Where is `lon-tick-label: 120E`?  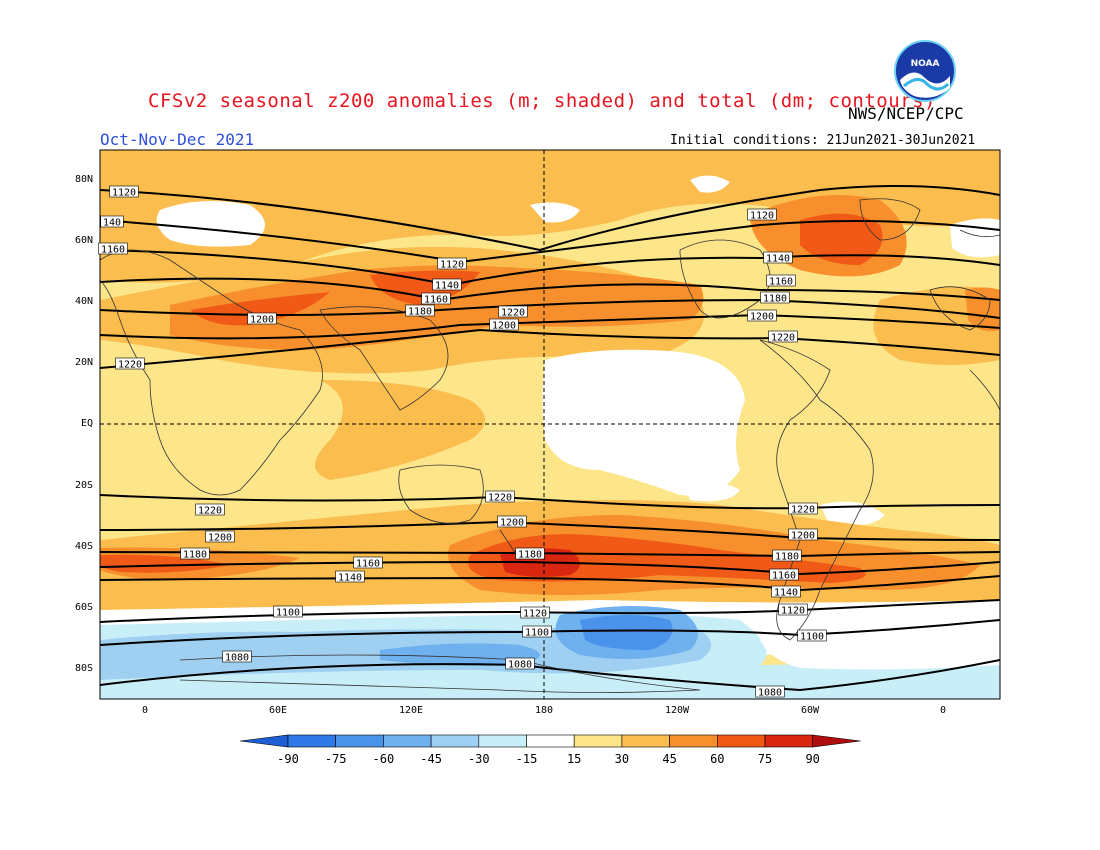 lon-tick-label: 120E is located at coordinates (411, 710).